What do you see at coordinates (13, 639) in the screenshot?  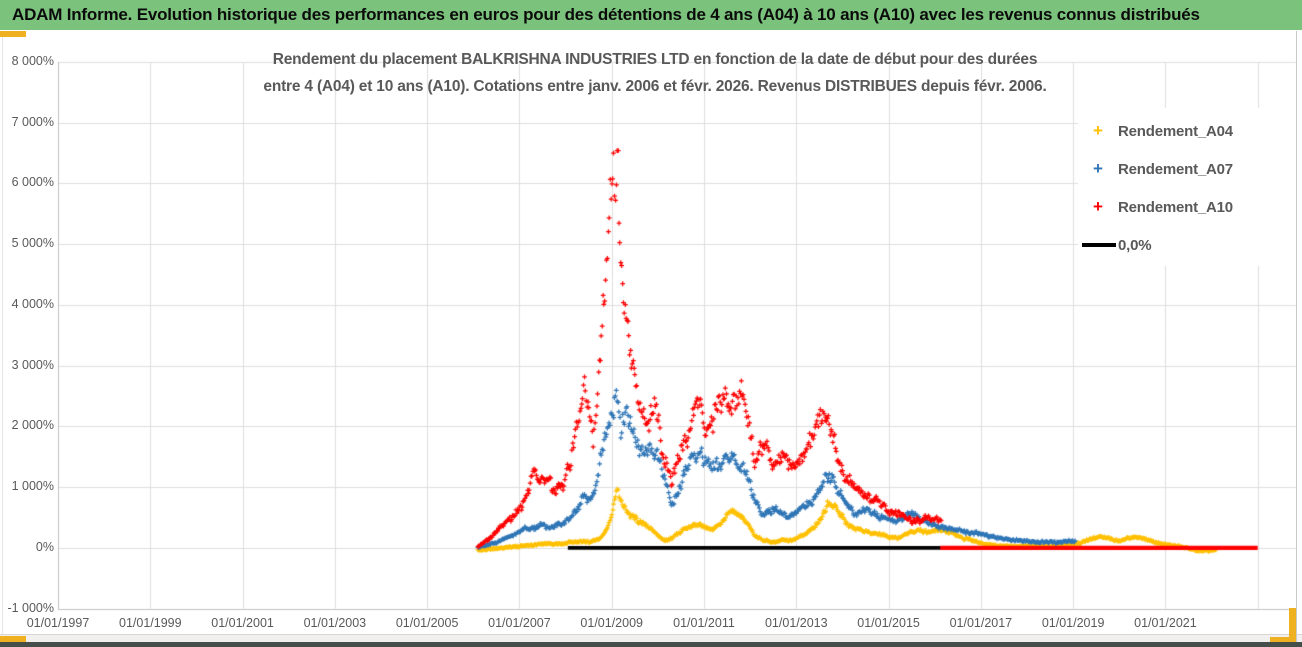 I see `horizontal-scrollbar-accent-left` at bounding box center [13, 639].